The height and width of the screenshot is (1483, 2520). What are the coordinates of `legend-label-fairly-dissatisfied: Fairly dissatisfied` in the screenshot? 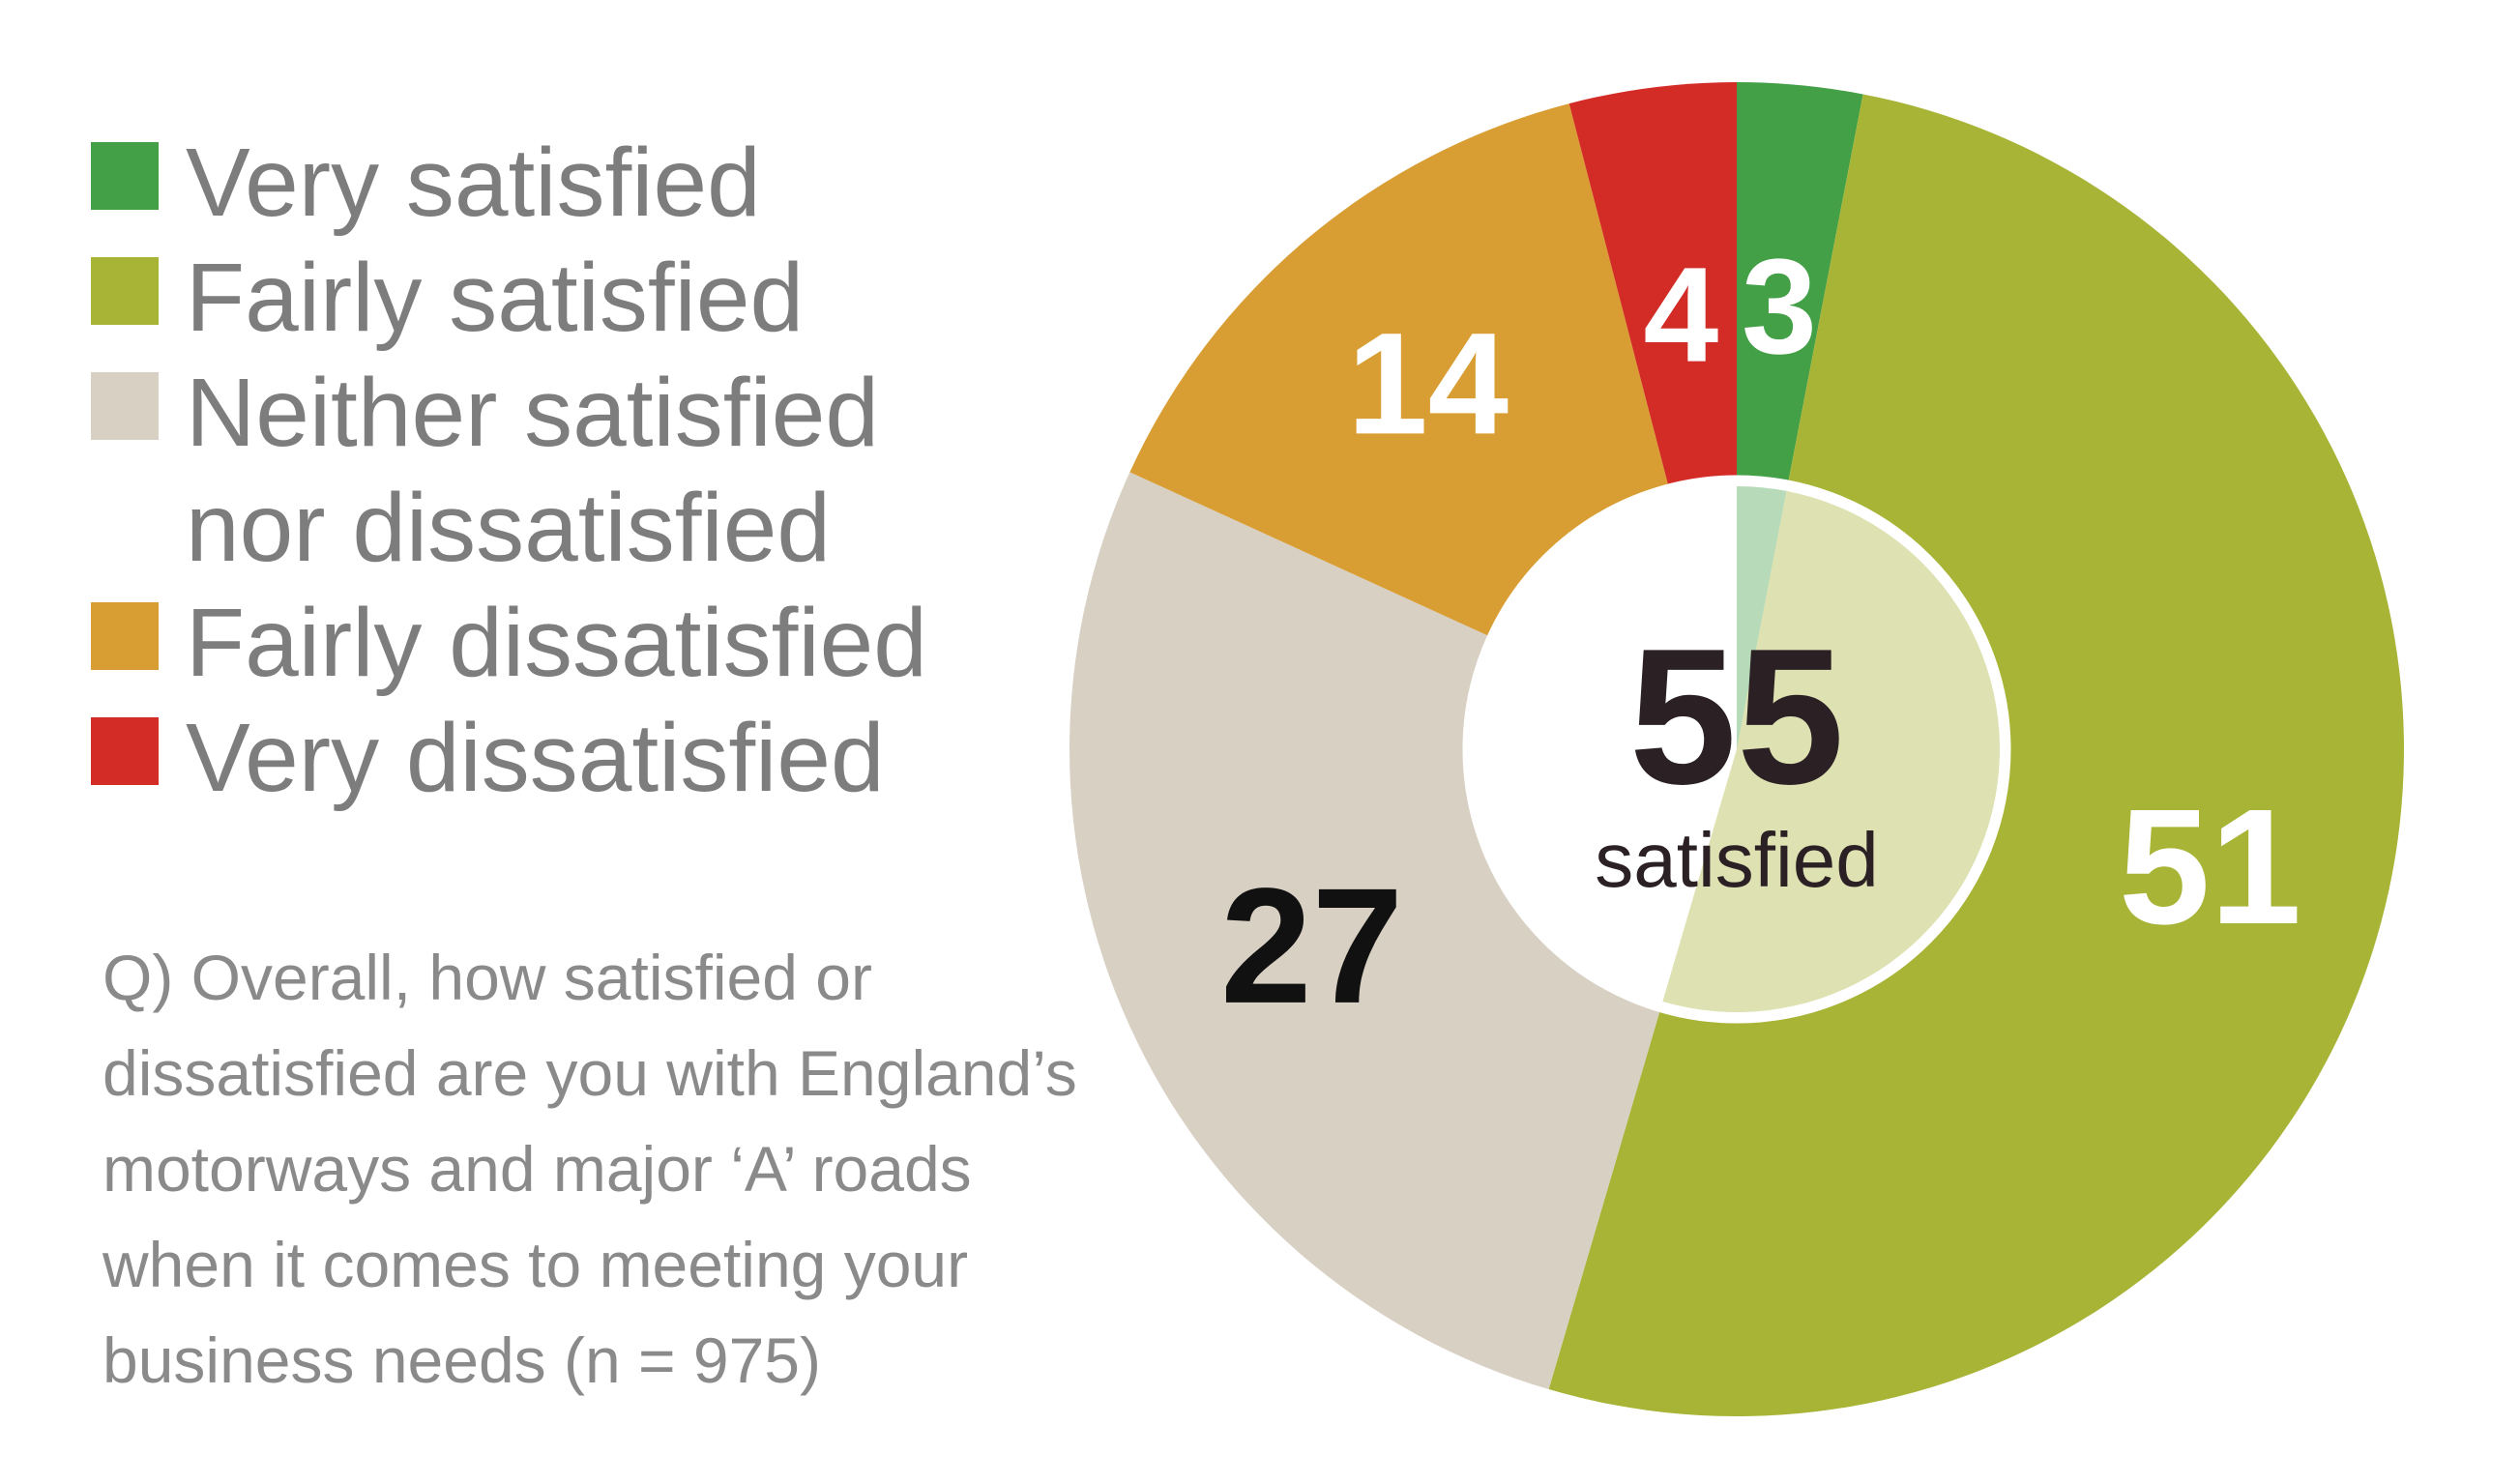 It's located at (556, 643).